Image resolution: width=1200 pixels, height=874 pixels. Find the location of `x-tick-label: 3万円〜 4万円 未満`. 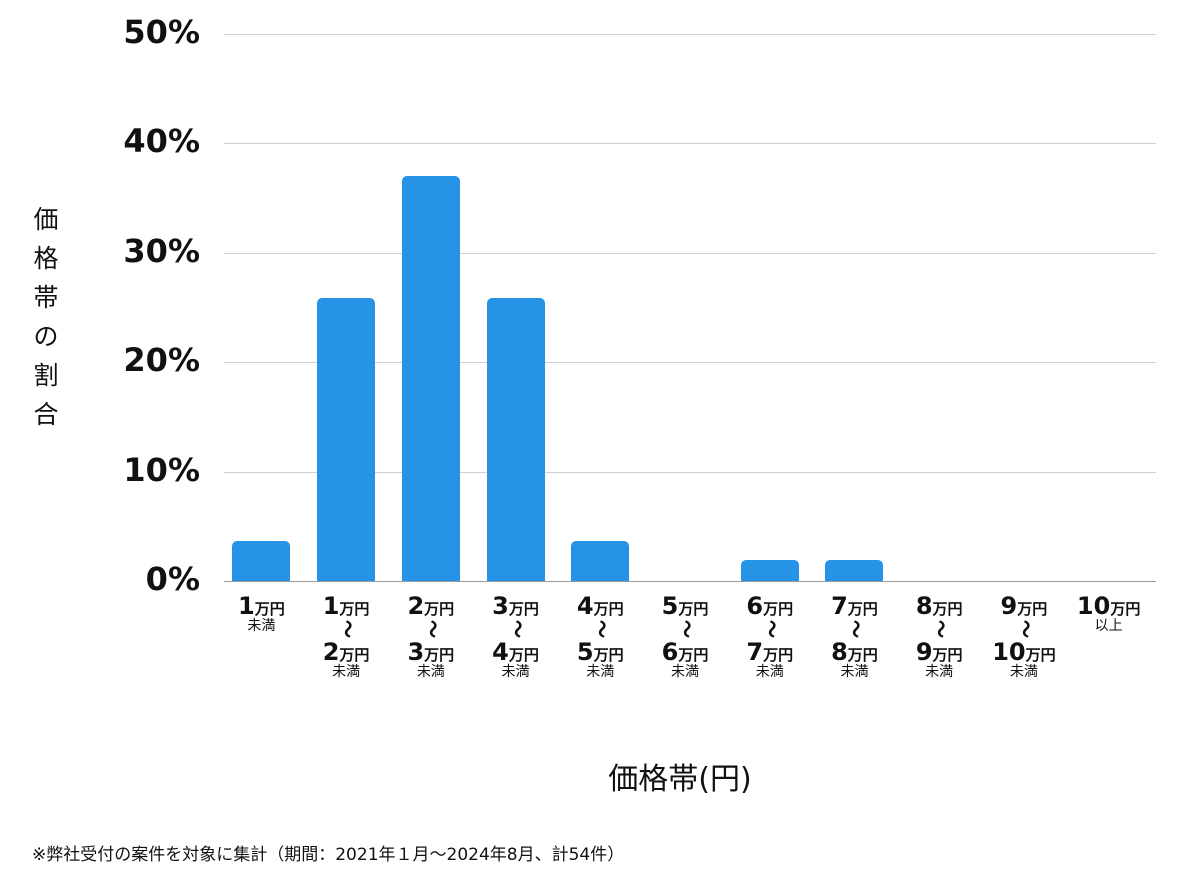

x-tick-label: 3万円〜 4万円 未満 is located at coordinates (515, 636).